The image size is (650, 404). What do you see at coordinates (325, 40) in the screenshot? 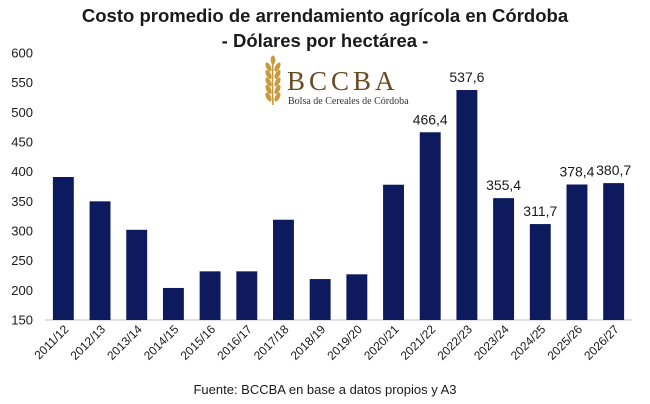
I see `chart-subtitle: - Dólares por hectárea -` at bounding box center [325, 40].